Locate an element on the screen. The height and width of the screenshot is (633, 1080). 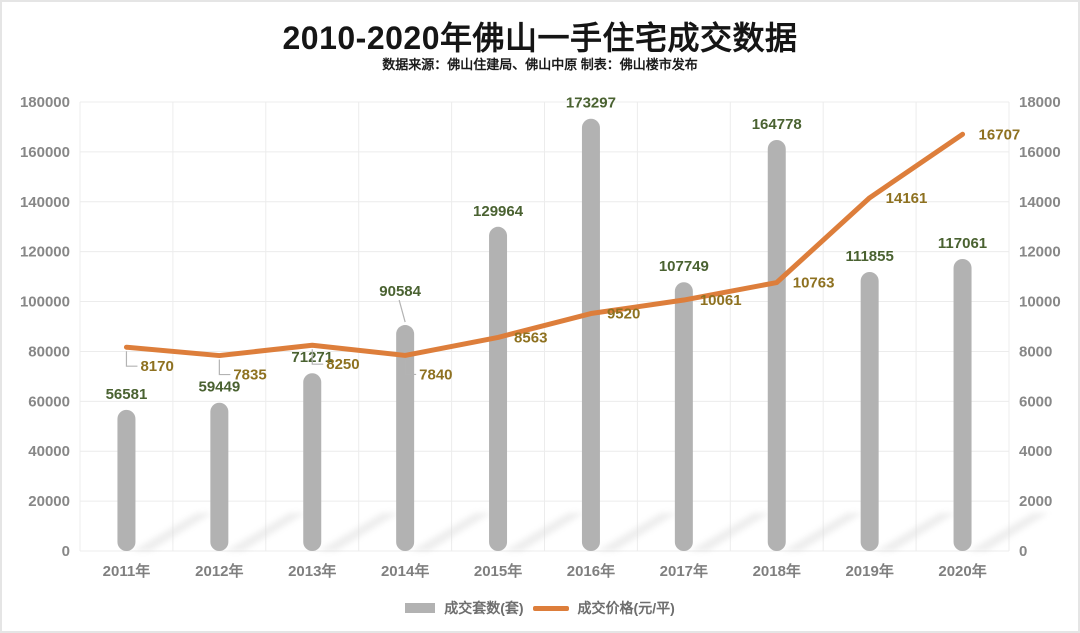
svg-text: 14161 is located at coordinates (907, 198).